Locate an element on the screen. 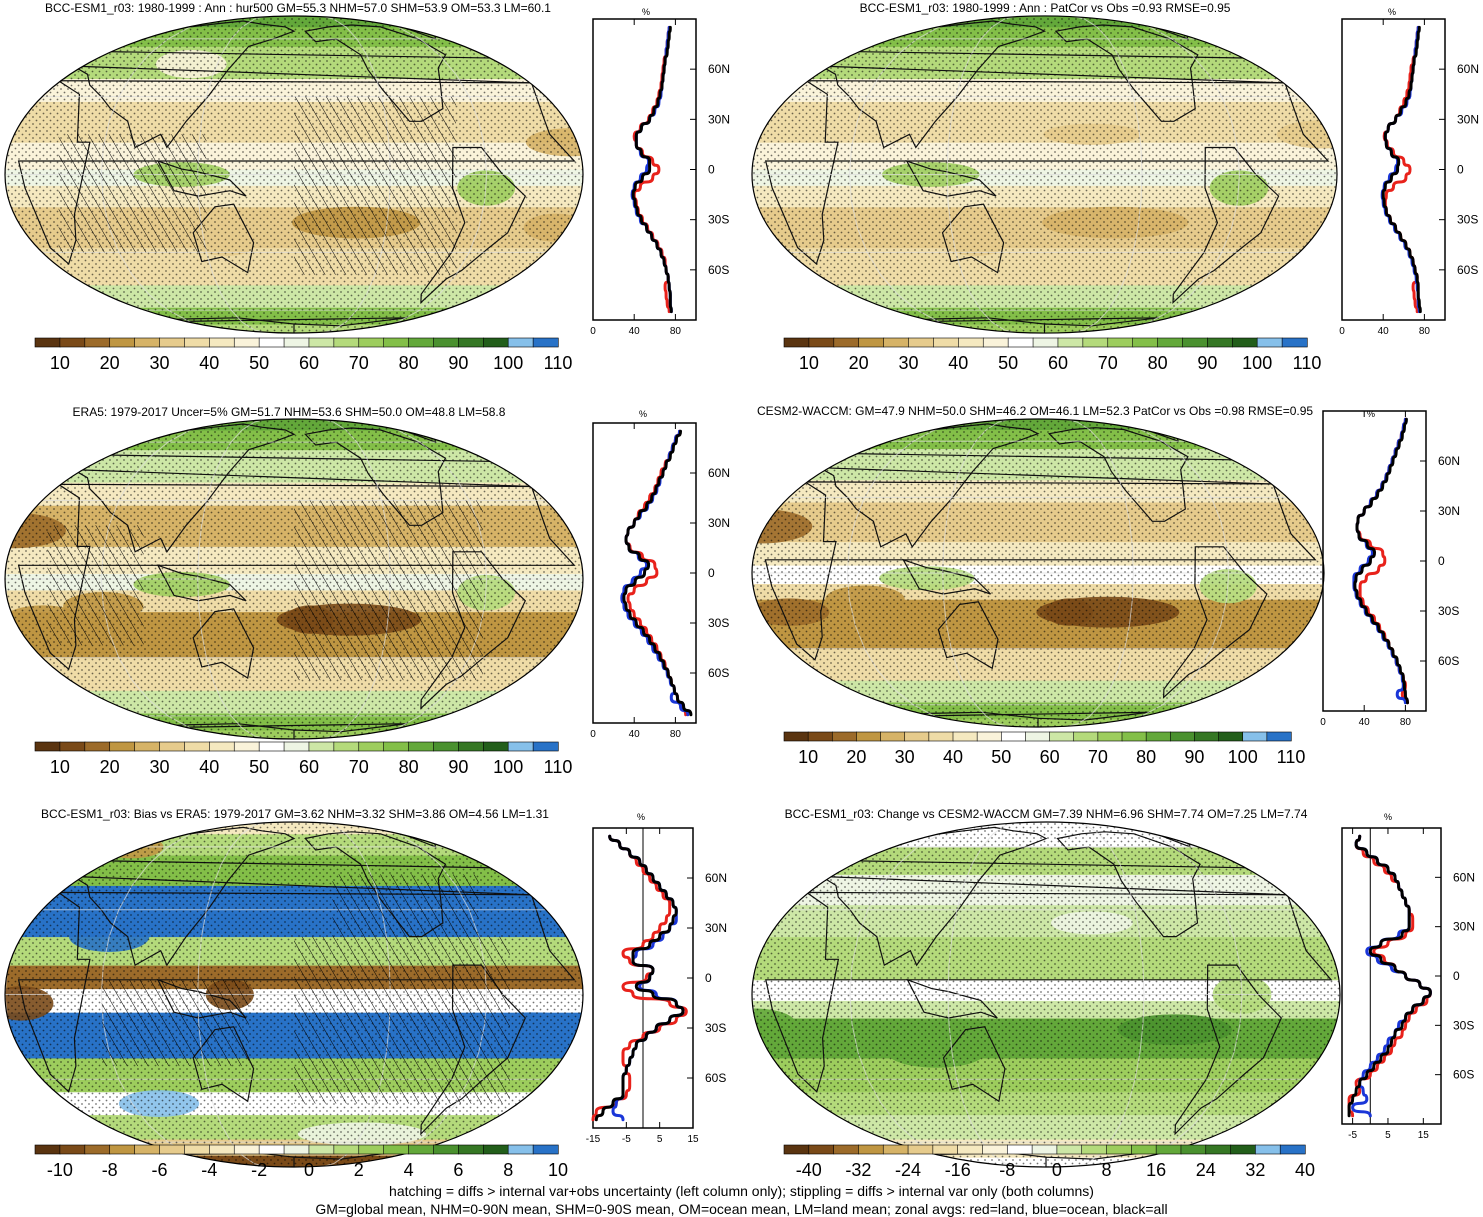 This screenshot has width=1483, height=1217. colorbar: 10 20 30 40 50 60 70 80 90 100 110 is located at coordinates (303, 355).